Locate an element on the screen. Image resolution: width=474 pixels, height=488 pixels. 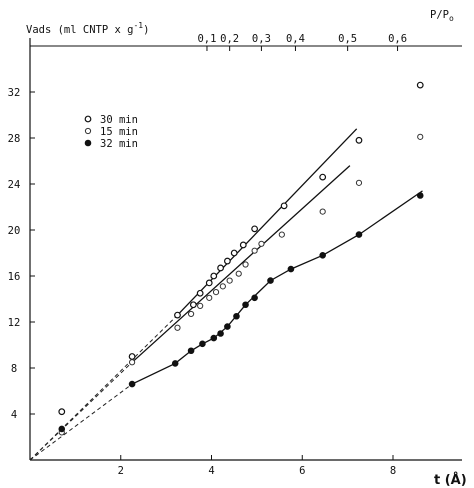
top-axis-label: P/Po is located at coordinates (442, 16).